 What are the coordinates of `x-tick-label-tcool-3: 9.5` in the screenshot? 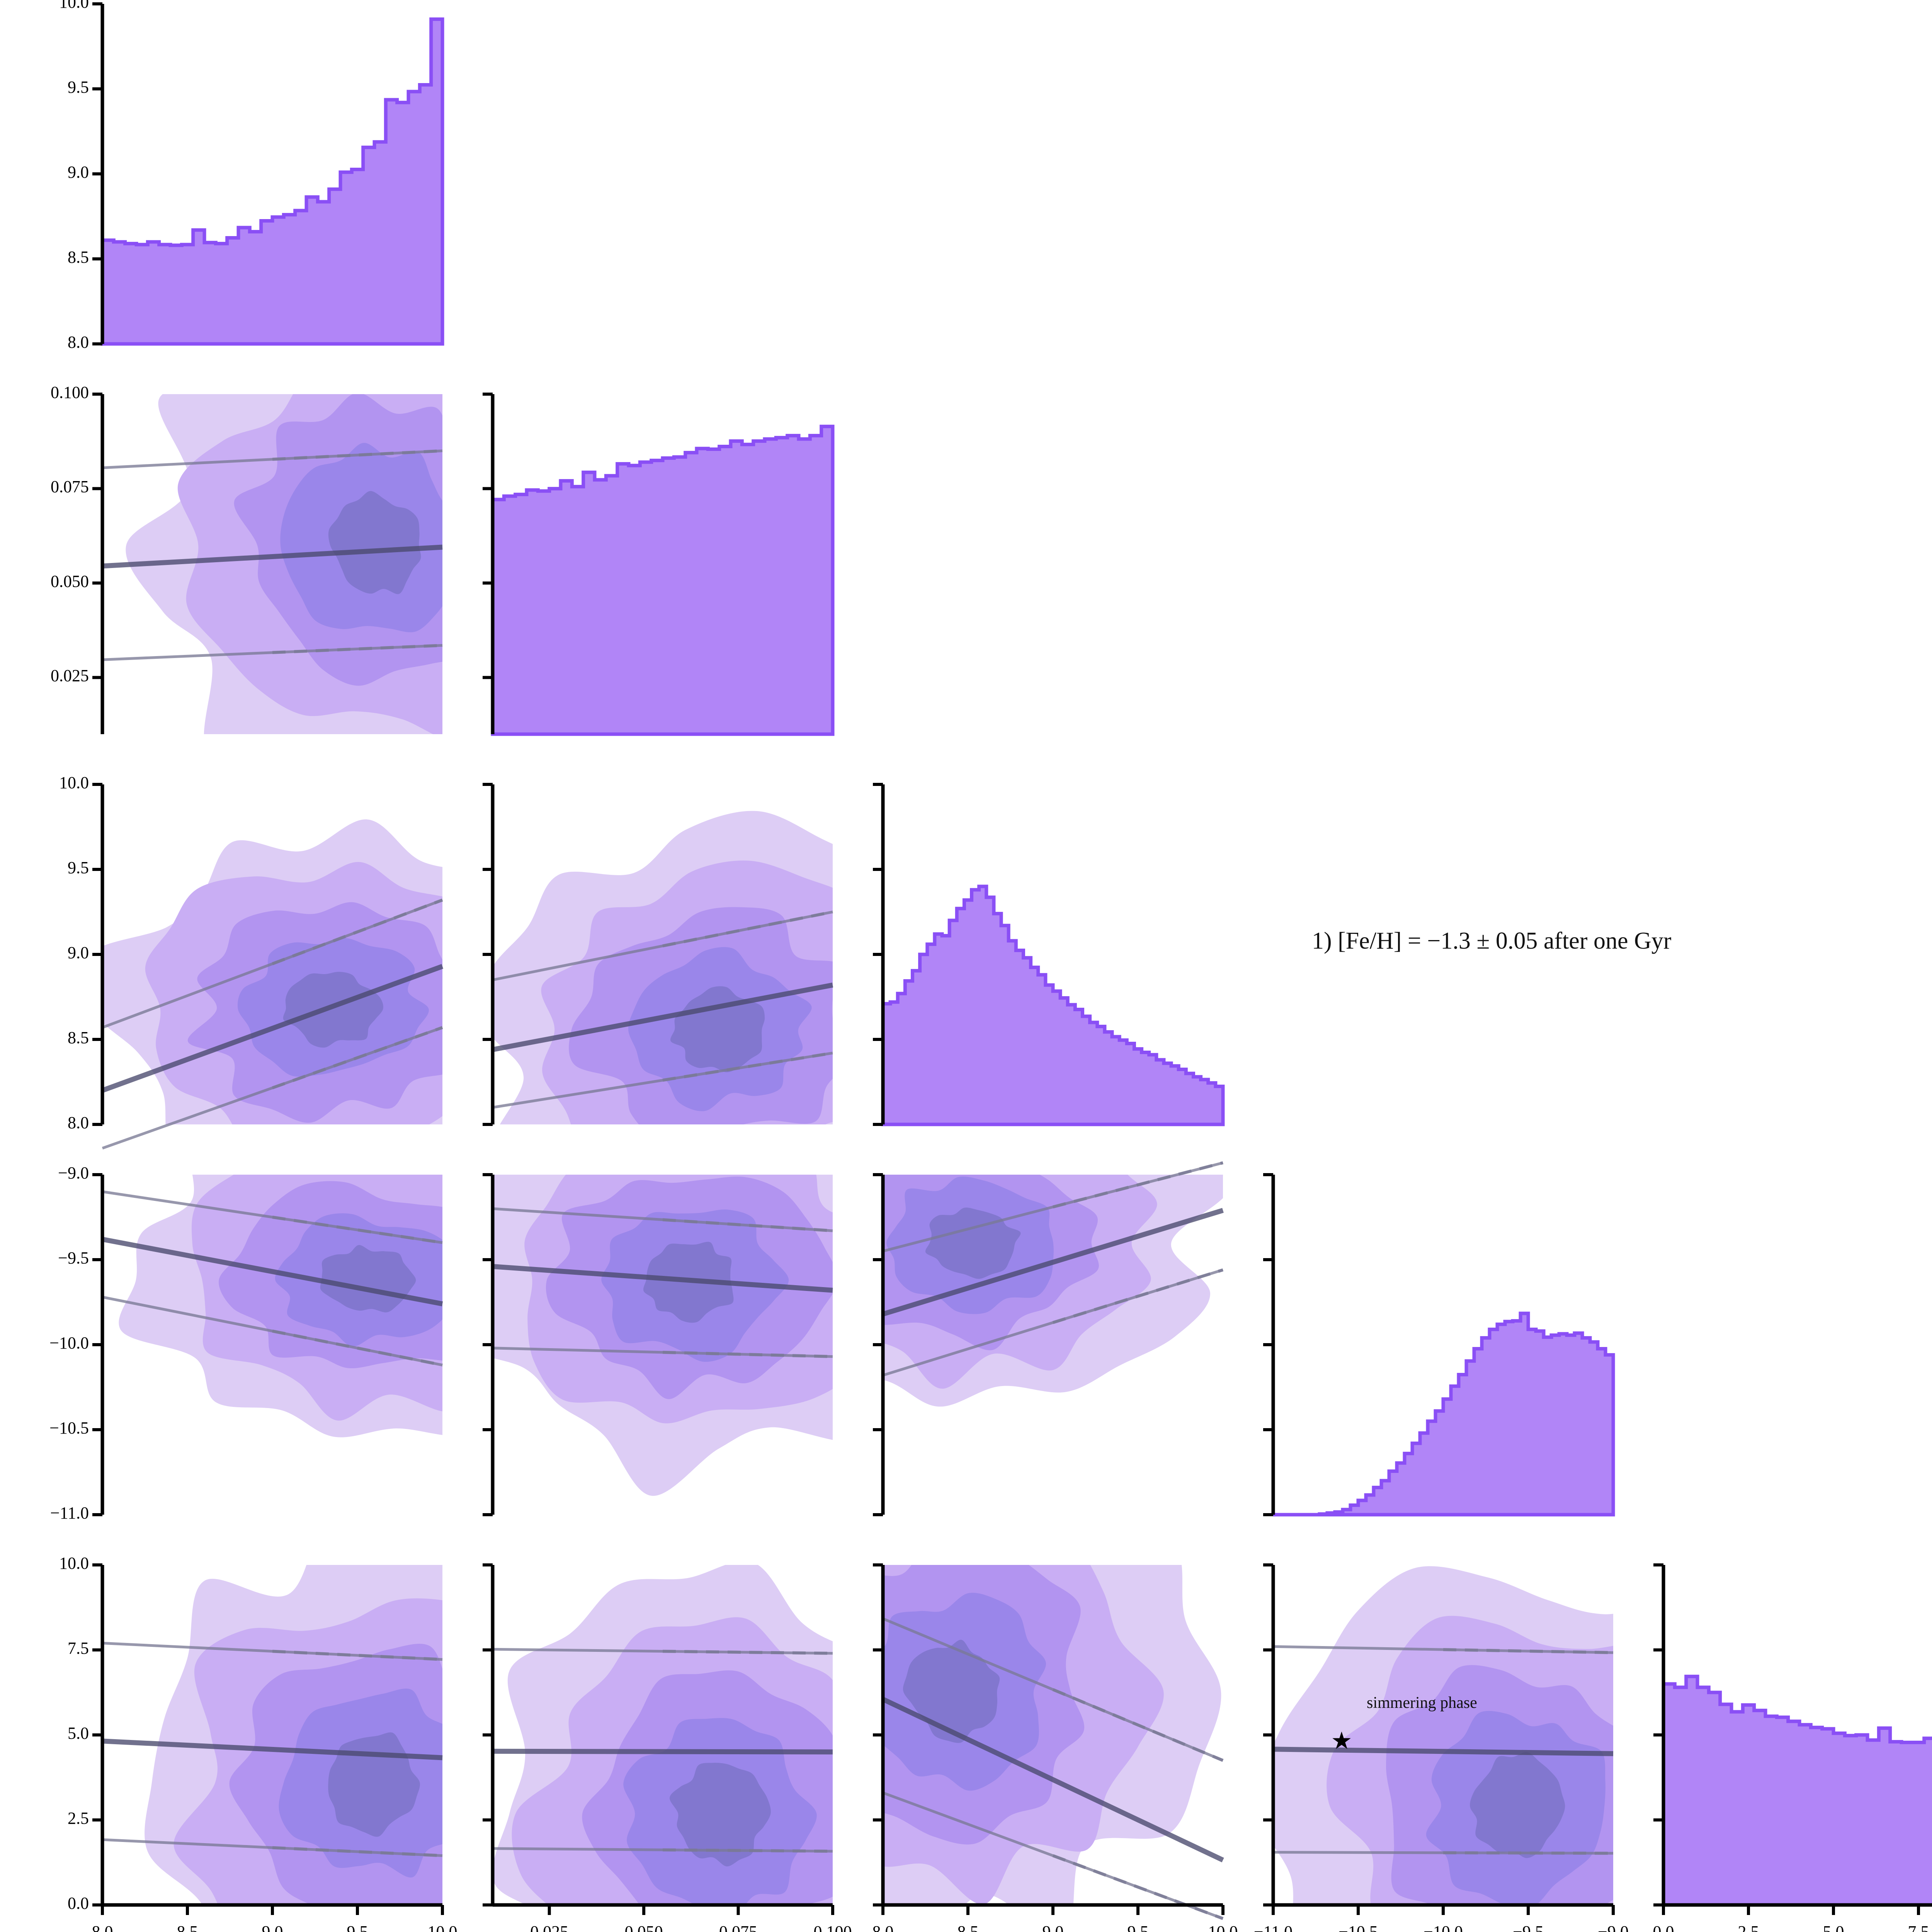 It's located at (1138, 1927).